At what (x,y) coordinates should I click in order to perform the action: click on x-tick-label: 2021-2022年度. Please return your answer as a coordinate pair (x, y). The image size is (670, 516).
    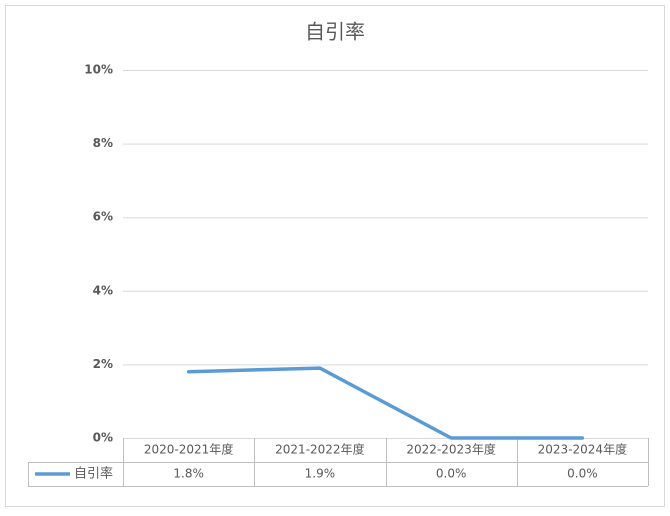
    Looking at the image, I should click on (319, 449).